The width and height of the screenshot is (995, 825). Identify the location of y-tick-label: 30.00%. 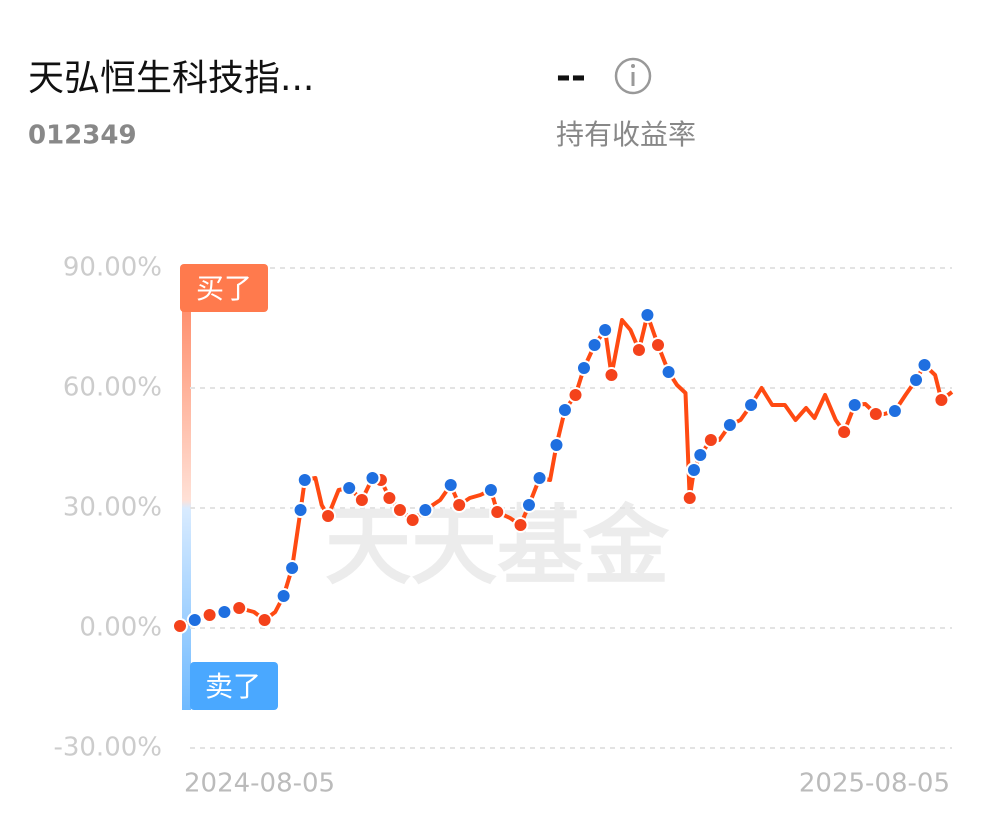
(112, 508).